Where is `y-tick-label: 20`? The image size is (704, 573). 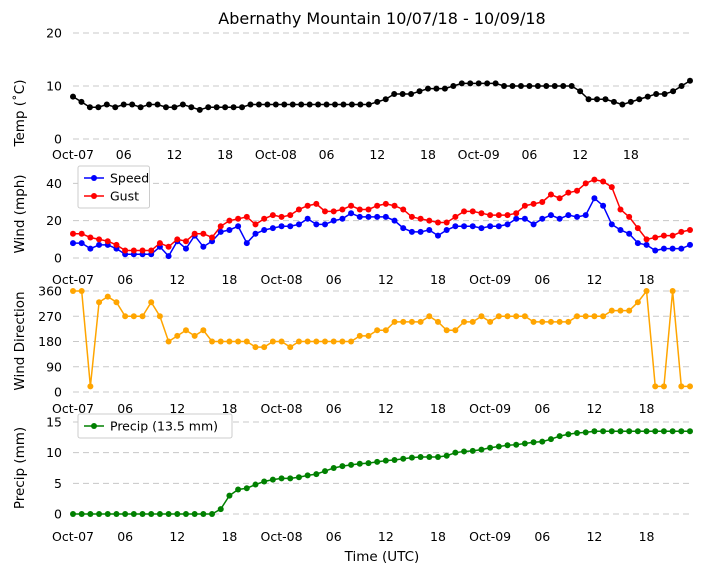
y-tick-label: 20 is located at coordinates (54, 33).